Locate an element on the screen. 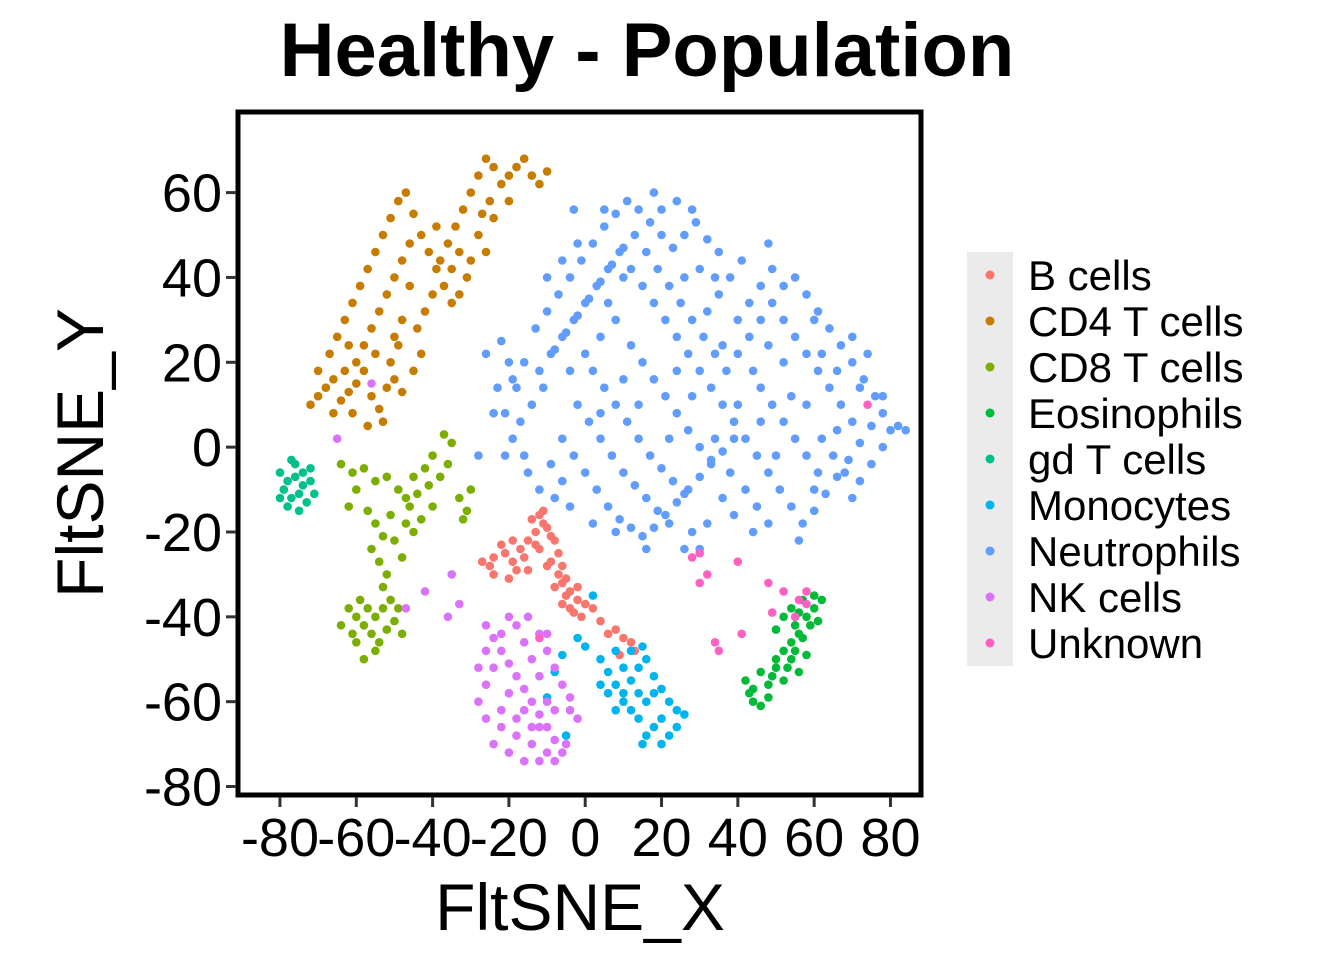 This screenshot has width=1344, height=960. x-axis-title: FltSNE_X is located at coordinates (580, 907).